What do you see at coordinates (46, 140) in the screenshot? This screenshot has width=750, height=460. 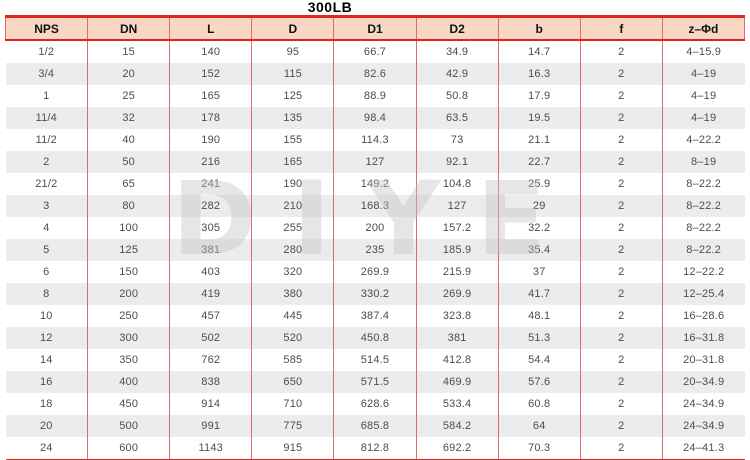 I see `cell: 11/2` at bounding box center [46, 140].